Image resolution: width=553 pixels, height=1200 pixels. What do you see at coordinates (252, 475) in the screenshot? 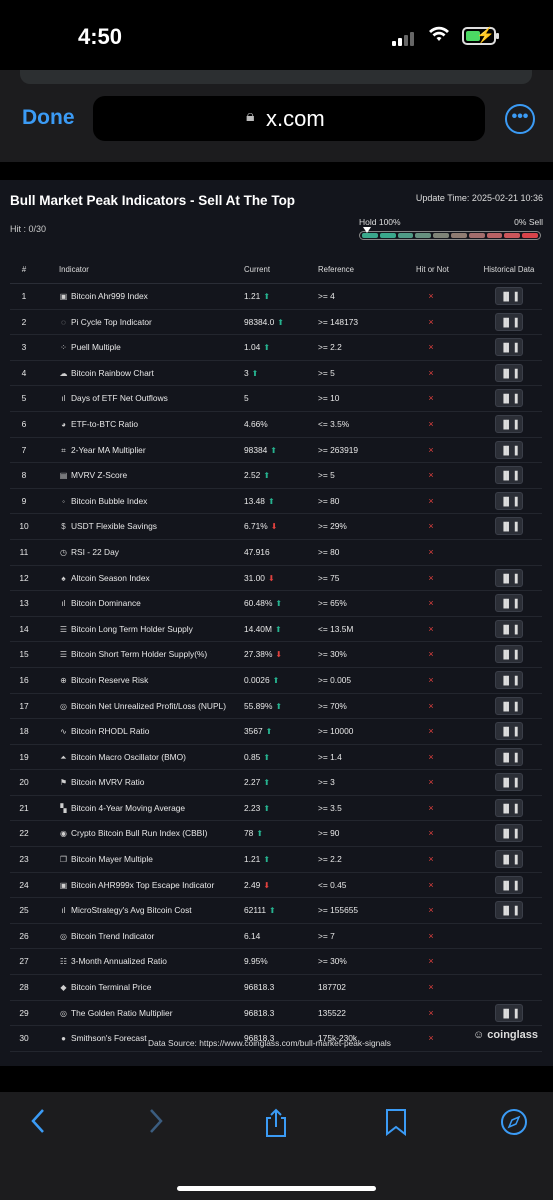
I see `current-value-text: 2.52` at bounding box center [252, 475].